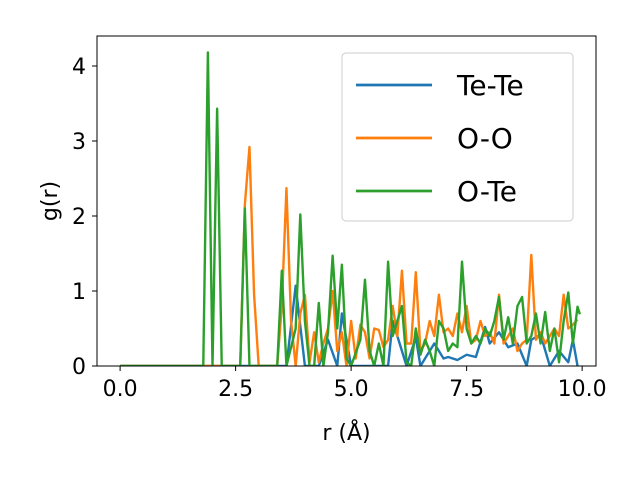 This screenshot has height=480, width=640. What do you see at coordinates (50, 201) in the screenshot?
I see `y-axis-label: g(r)` at bounding box center [50, 201].